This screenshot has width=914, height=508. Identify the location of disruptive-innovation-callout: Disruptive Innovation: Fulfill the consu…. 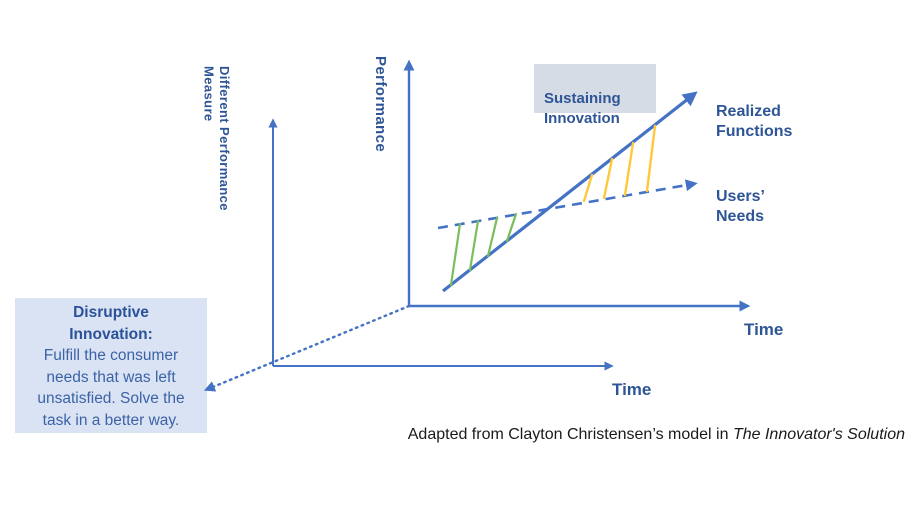
(111, 365).